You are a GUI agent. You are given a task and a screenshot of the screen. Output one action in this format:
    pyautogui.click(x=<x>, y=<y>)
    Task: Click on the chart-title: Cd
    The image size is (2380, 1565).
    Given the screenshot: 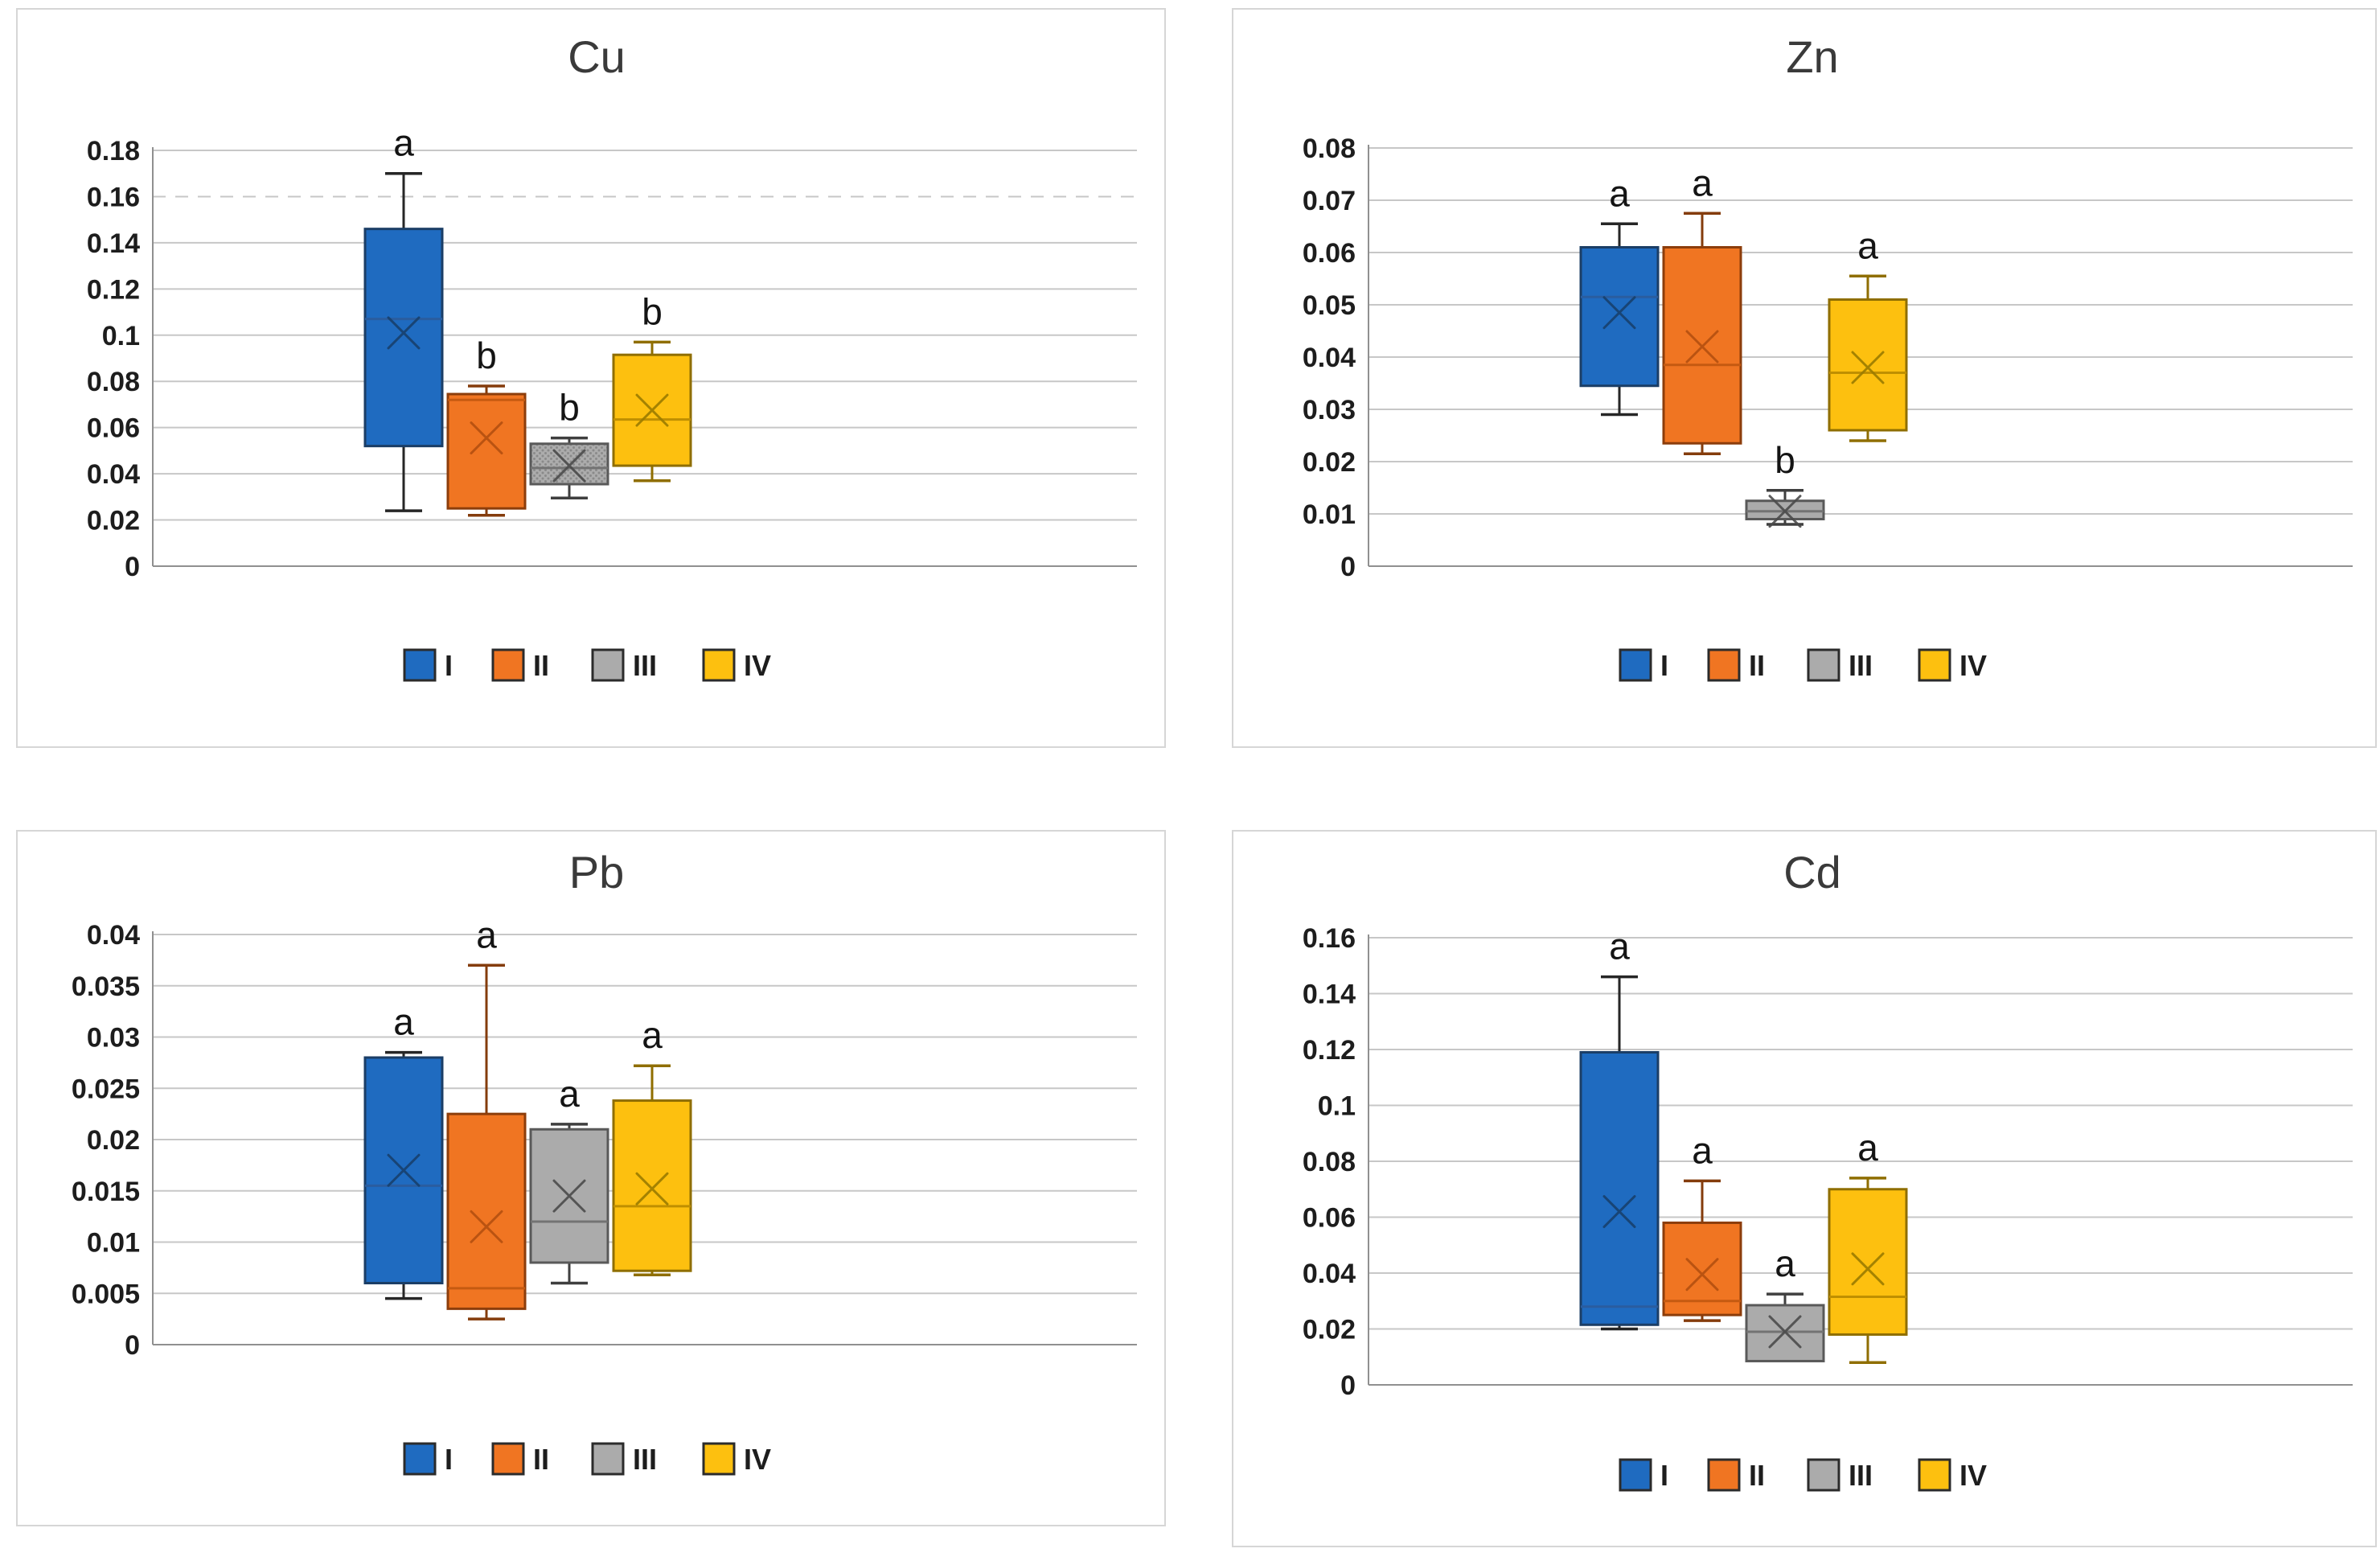 What is the action you would take?
    pyautogui.click(x=1812, y=872)
    